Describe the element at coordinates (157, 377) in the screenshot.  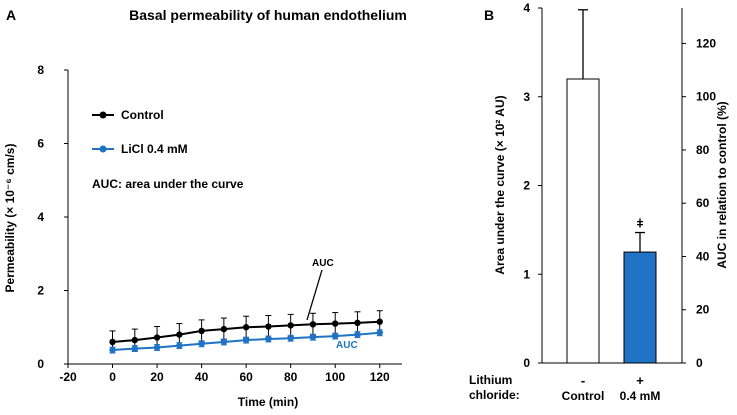
I see `x-tick-label: 20` at that location.